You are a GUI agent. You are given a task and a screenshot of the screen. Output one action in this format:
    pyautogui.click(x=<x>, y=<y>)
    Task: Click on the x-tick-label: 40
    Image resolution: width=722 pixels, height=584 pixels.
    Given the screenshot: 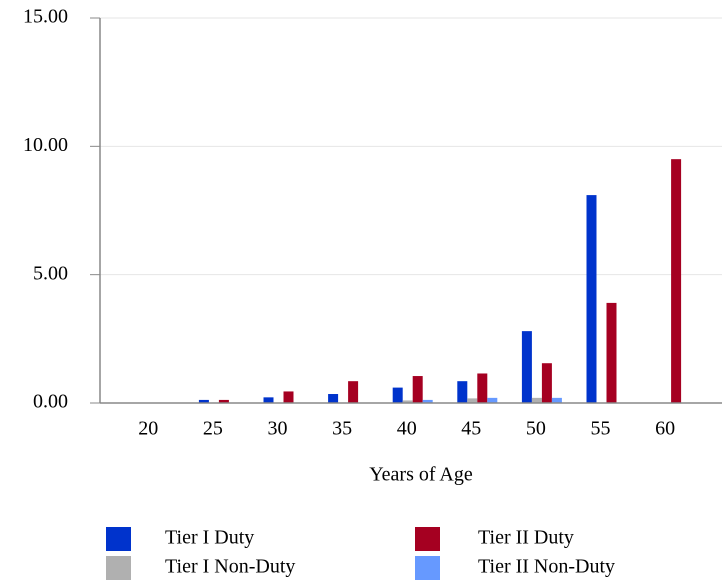 What is the action you would take?
    pyautogui.click(x=407, y=429)
    